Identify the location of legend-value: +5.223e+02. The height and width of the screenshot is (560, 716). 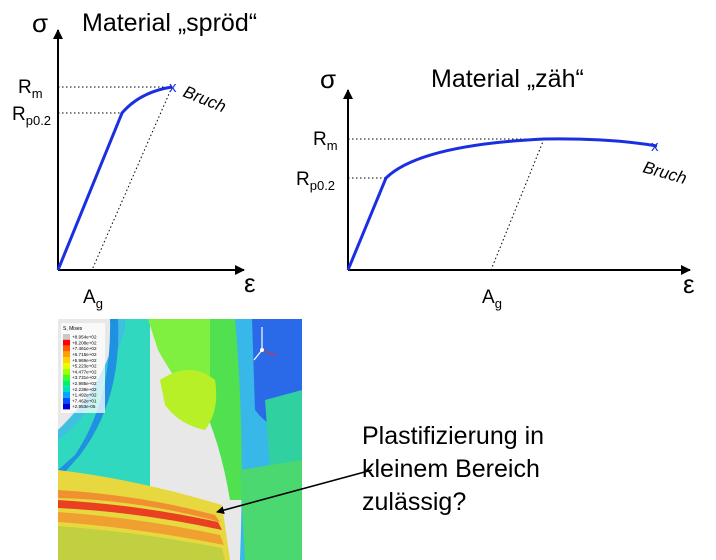
(84, 366).